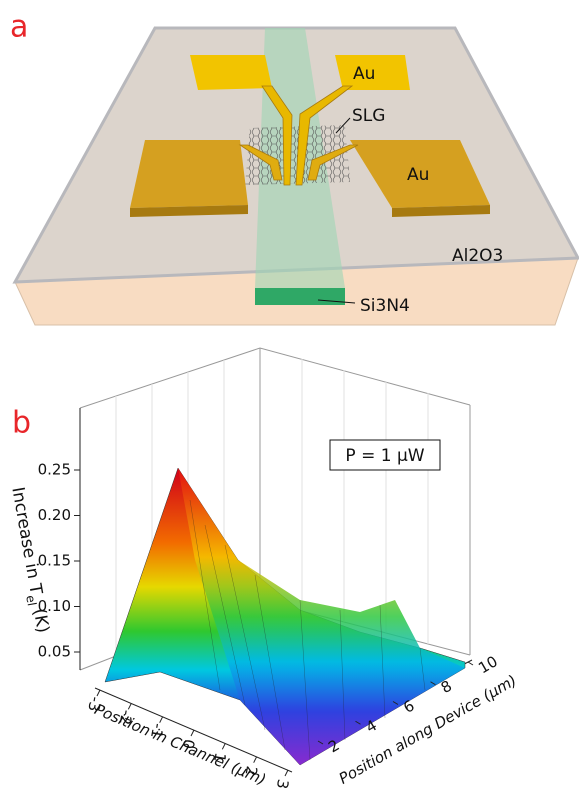 Image resolution: width=579 pixels, height=800 pixels. What do you see at coordinates (408, 706) in the screenshot?
I see `y-tick-label: 6` at bounding box center [408, 706].